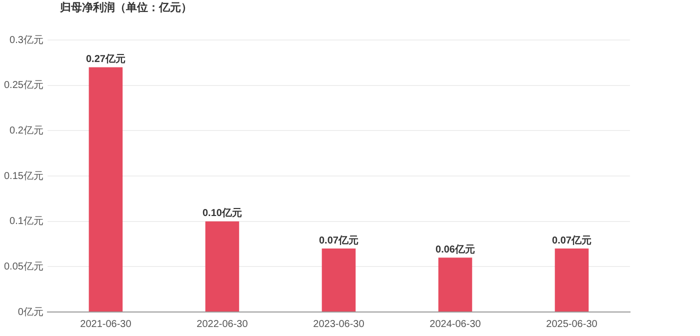 This screenshot has width=700, height=336. I want to click on x-tick-label: 2024-06-30, so click(456, 324).